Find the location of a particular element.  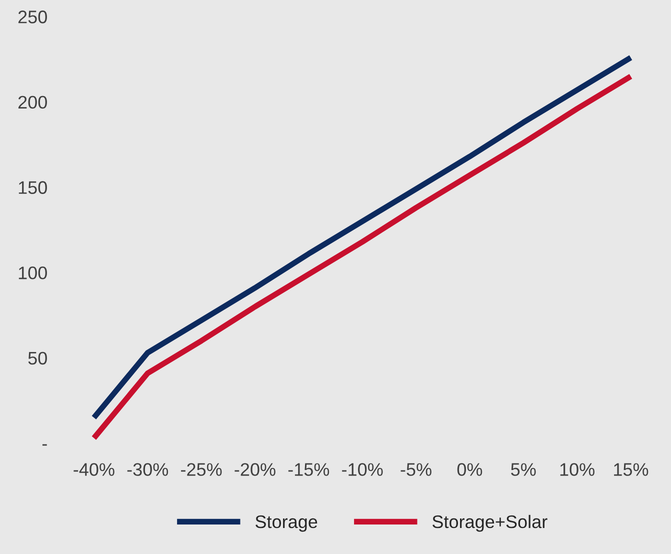

x-tick-label: -30% is located at coordinates (147, 469).